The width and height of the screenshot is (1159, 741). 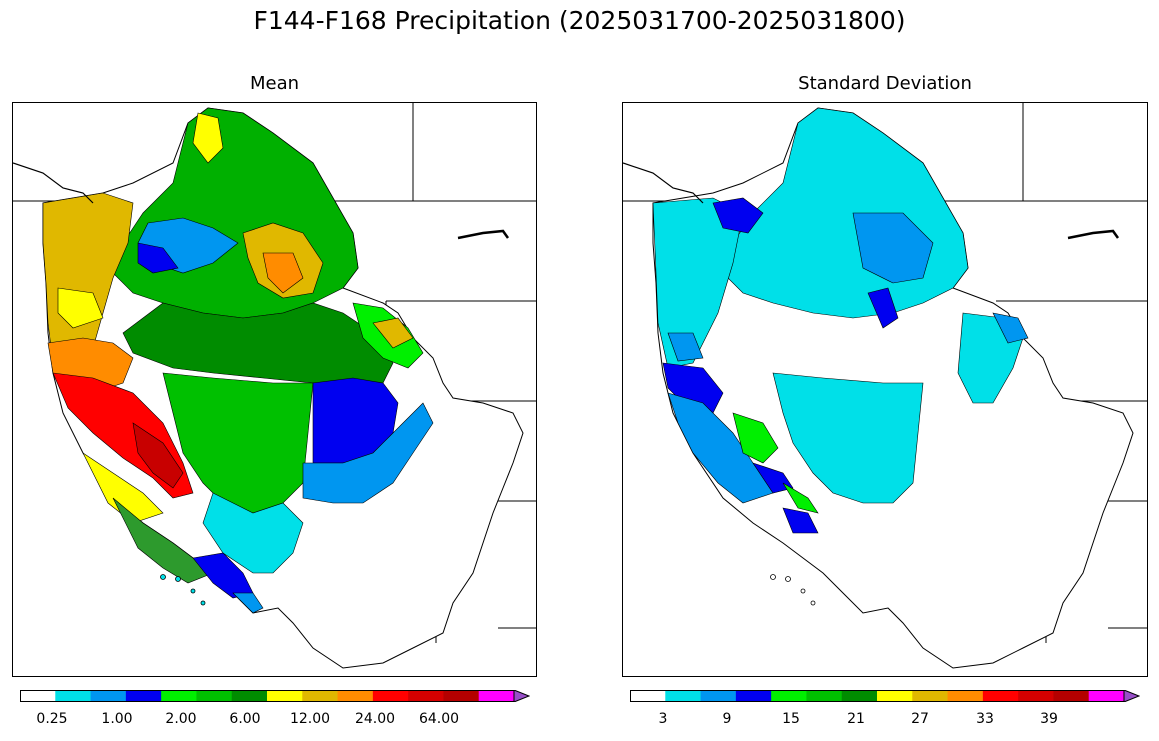 I want to click on colorbar-tick: 15, so click(x=791, y=719).